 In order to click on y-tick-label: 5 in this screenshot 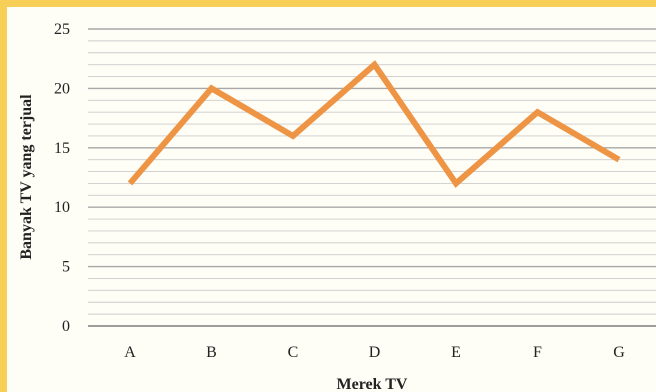, I will do `click(66, 267)`.